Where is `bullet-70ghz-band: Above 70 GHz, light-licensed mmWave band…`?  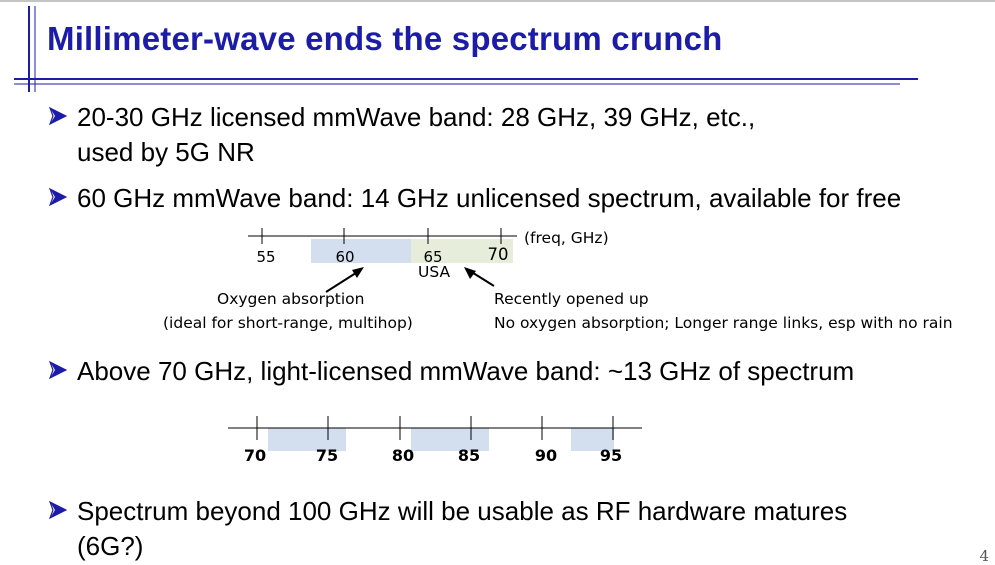 bullet-70ghz-band: Above 70 GHz, light-licensed mmWave band… is located at coordinates (451, 371).